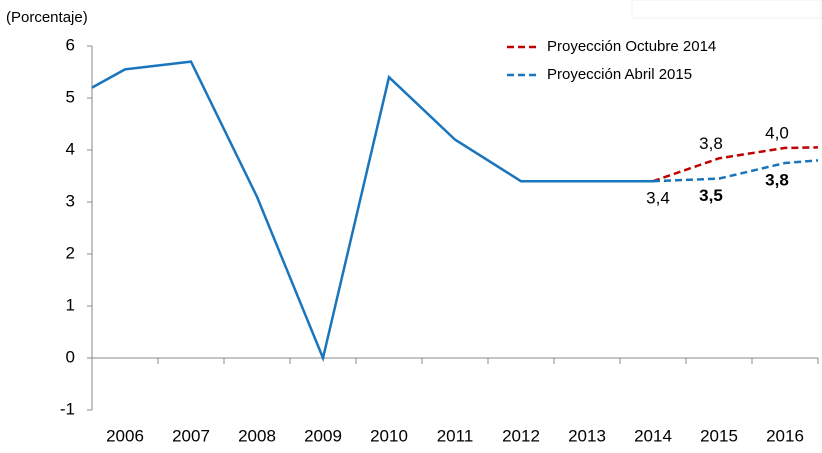 This screenshot has height=453, width=822. What do you see at coordinates (70, 200) in the screenshot?
I see `y-tick-label: 3` at bounding box center [70, 200].